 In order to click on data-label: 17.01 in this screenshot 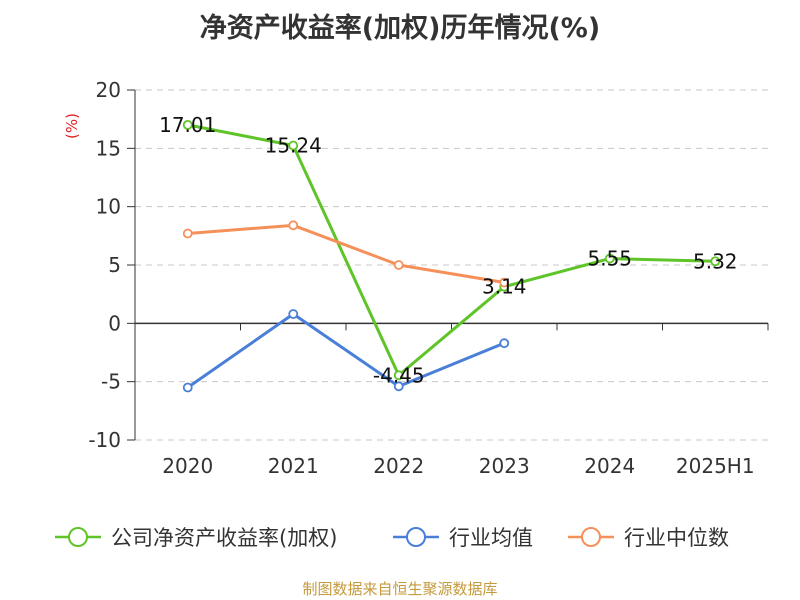, I will do `click(187, 125)`.